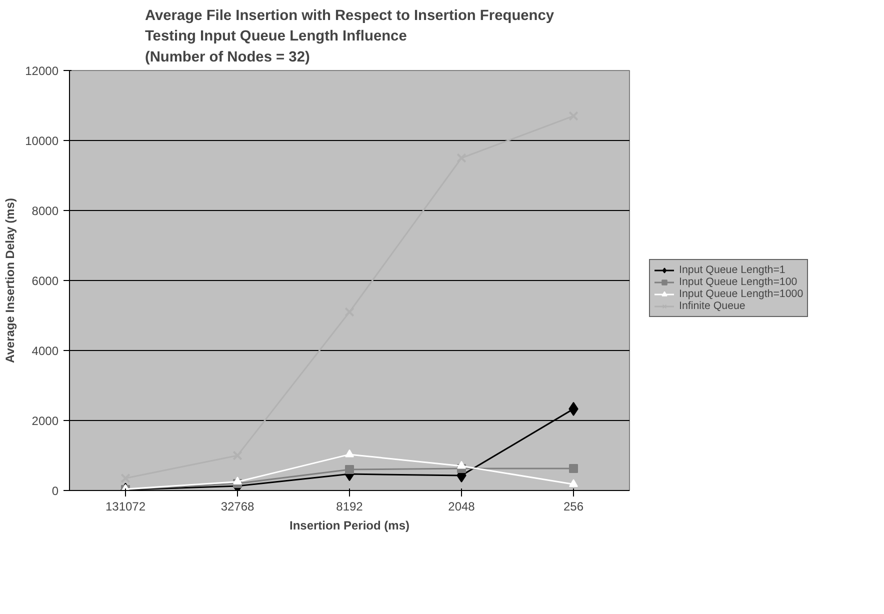 The width and height of the screenshot is (884, 614). I want to click on y-tick-label: 12000, so click(42, 71).